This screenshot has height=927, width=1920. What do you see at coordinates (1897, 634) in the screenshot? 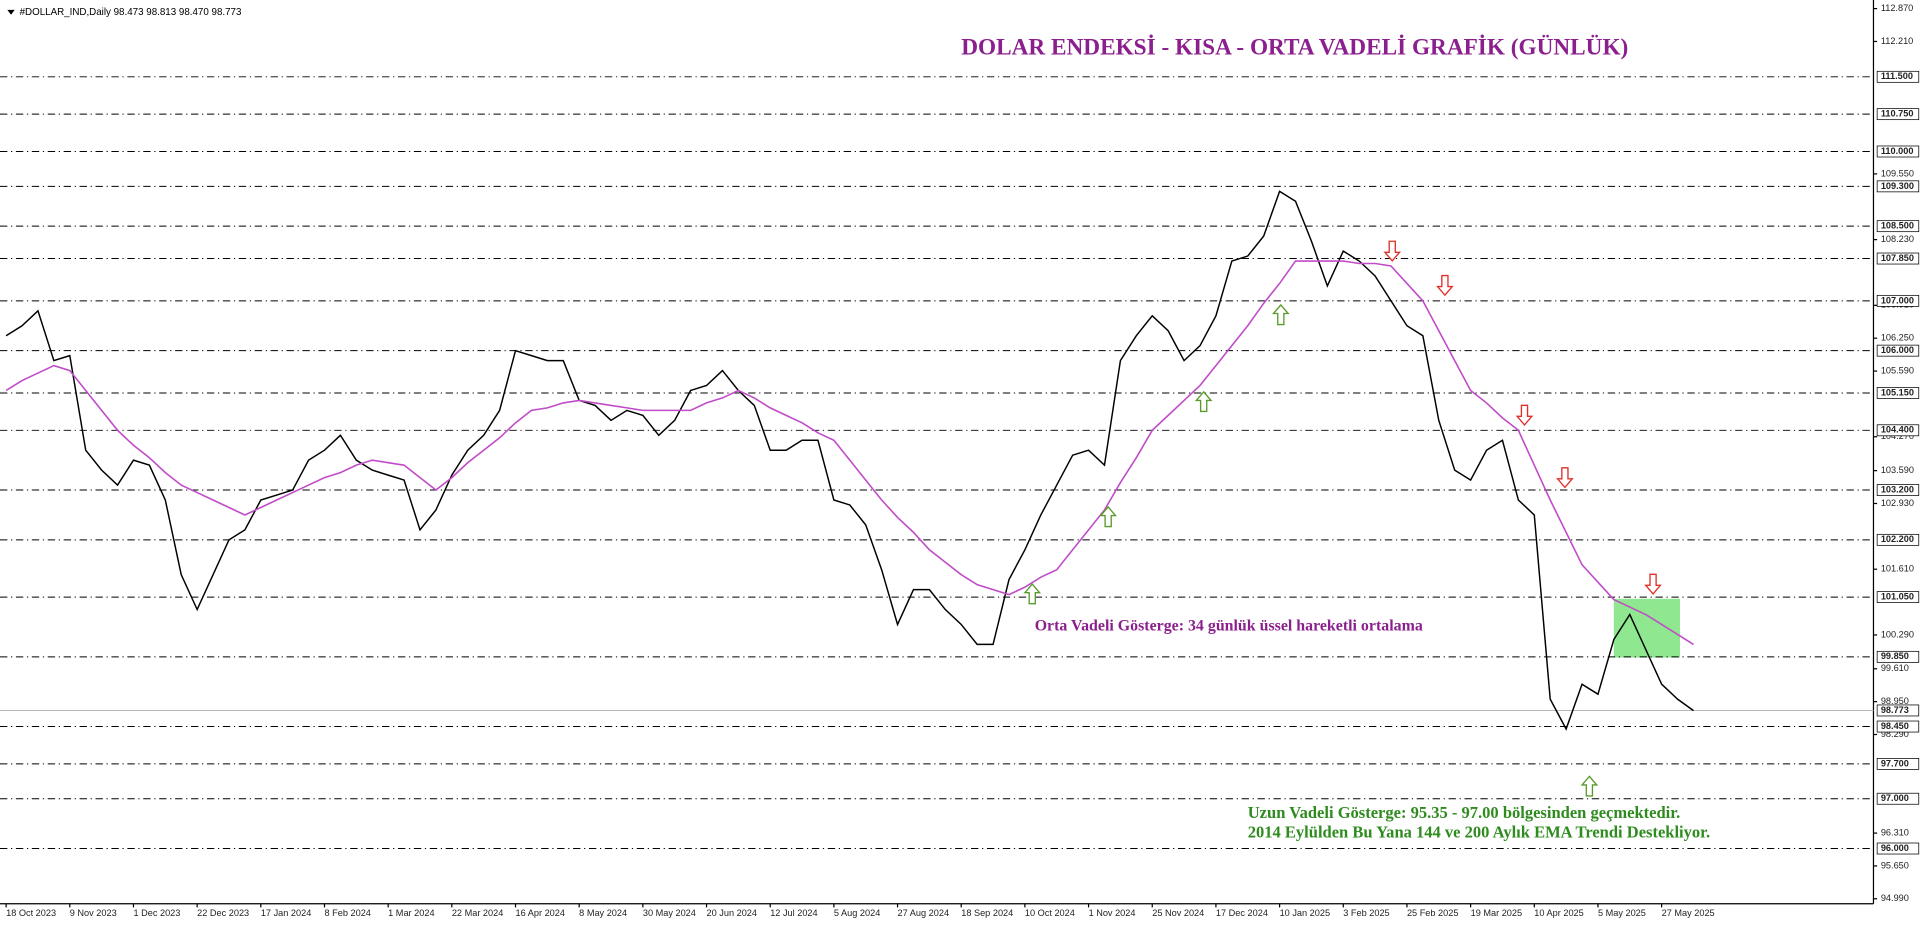
I see `y-tick-label: 100.290` at bounding box center [1897, 634].